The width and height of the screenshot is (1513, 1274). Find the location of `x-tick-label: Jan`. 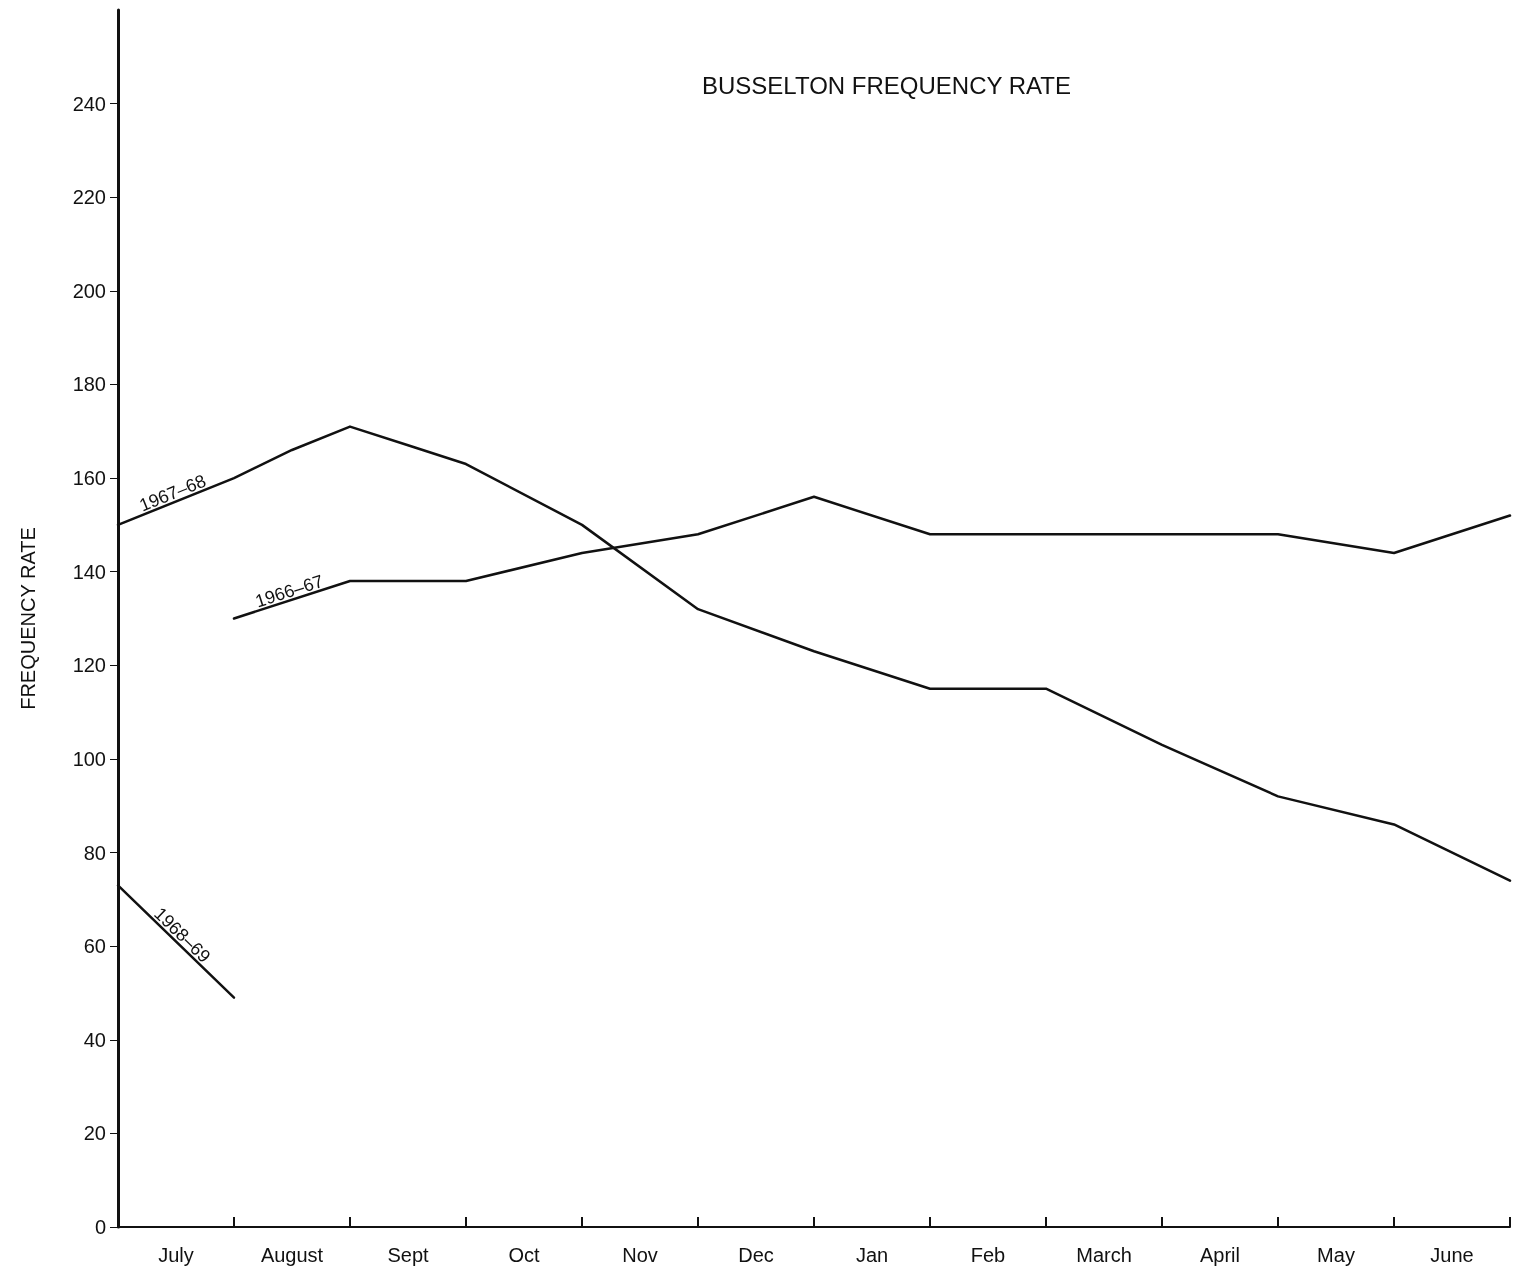

x-tick-label: Jan is located at coordinates (872, 1255).